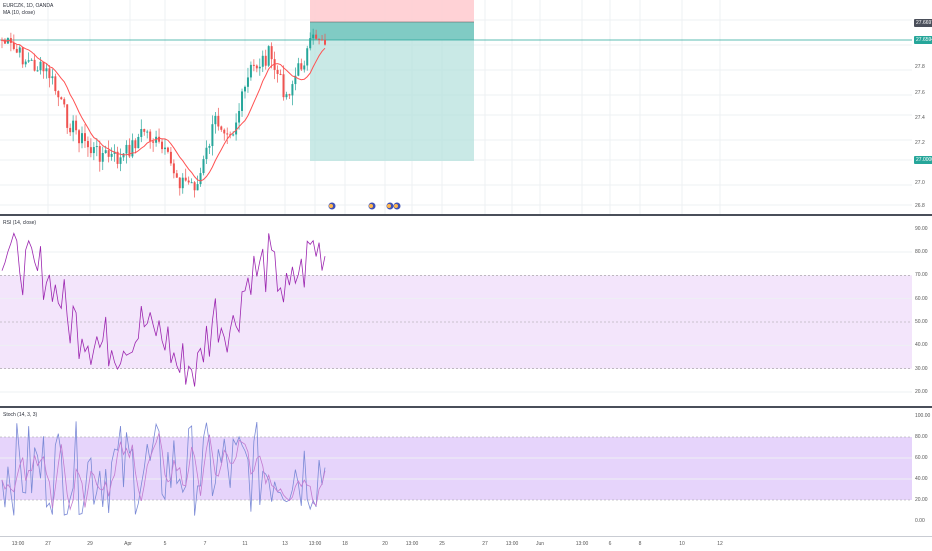 Image resolution: width=932 pixels, height=551 pixels. What do you see at coordinates (392, 11) in the screenshot?
I see `stop-loss-zone` at bounding box center [392, 11].